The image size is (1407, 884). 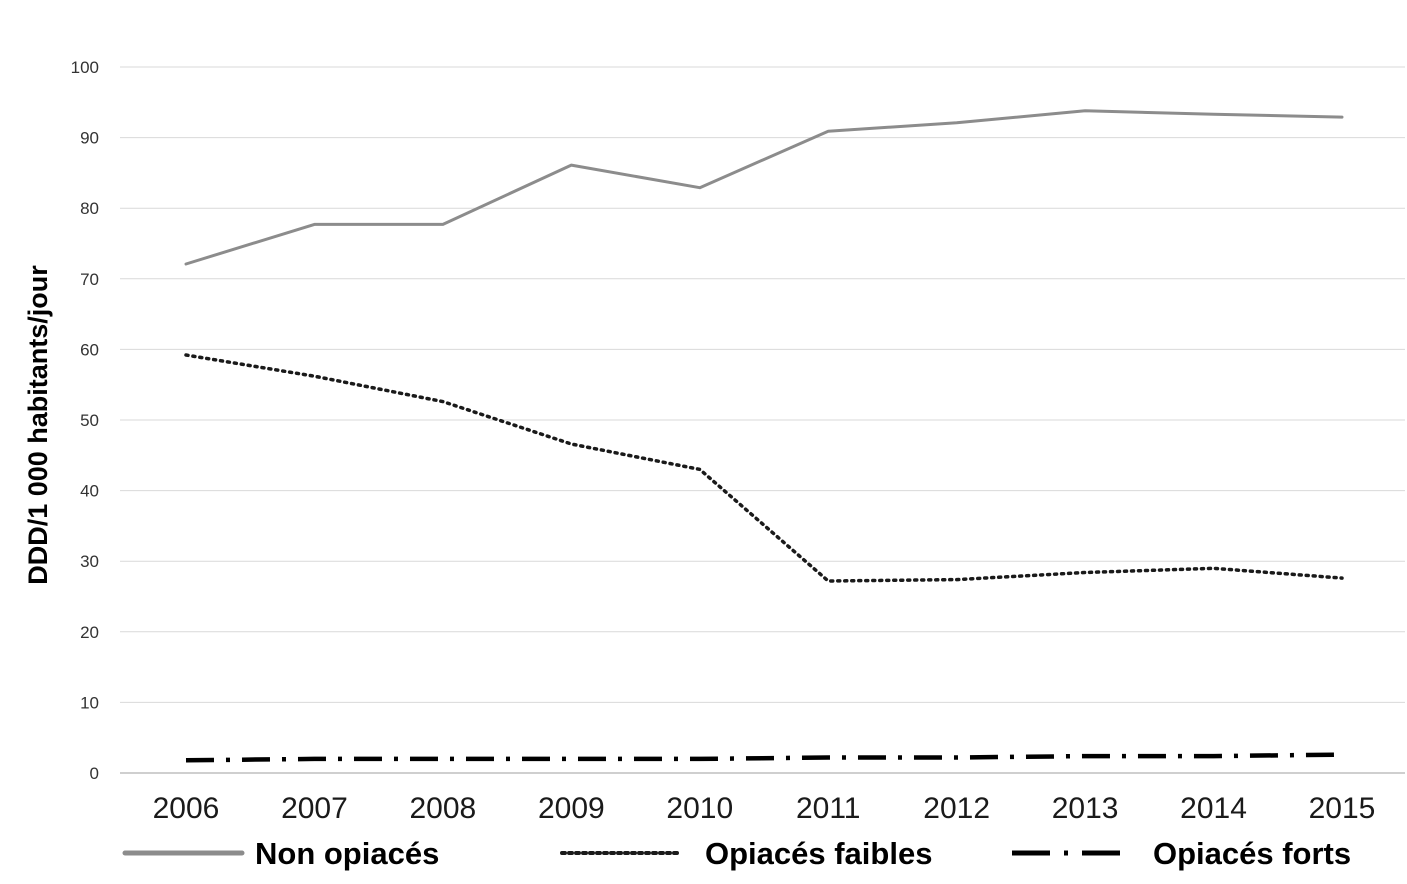 I want to click on y-axis-label: DDD/1 000 habitants/jour, so click(x=38, y=425).